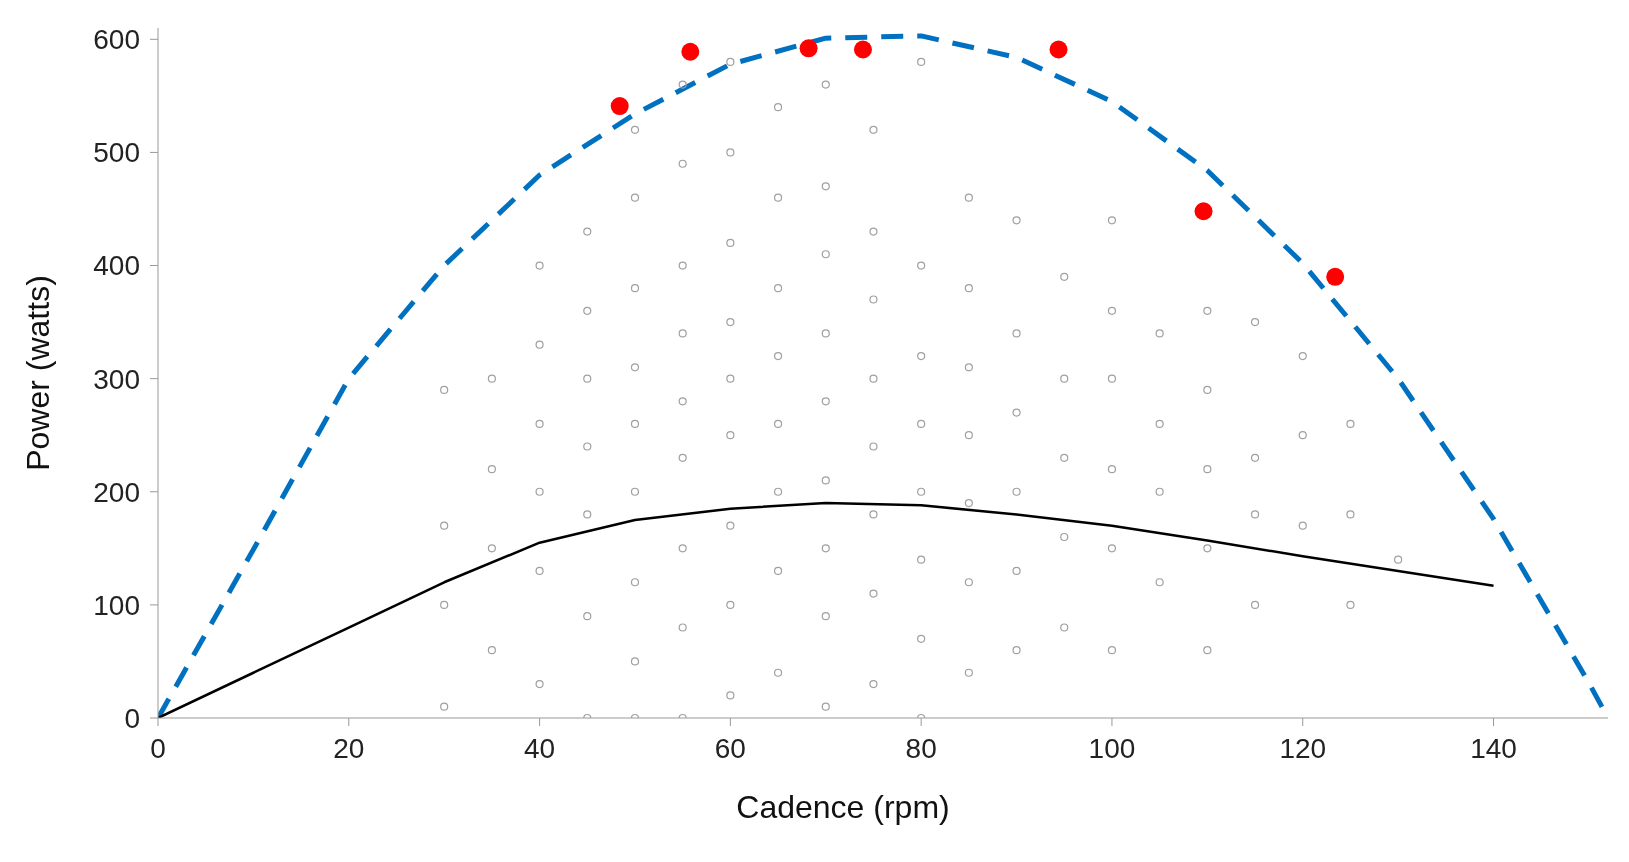 Image resolution: width=1629 pixels, height=862 pixels. I want to click on y-axis-title: Power (watts), so click(38, 373).